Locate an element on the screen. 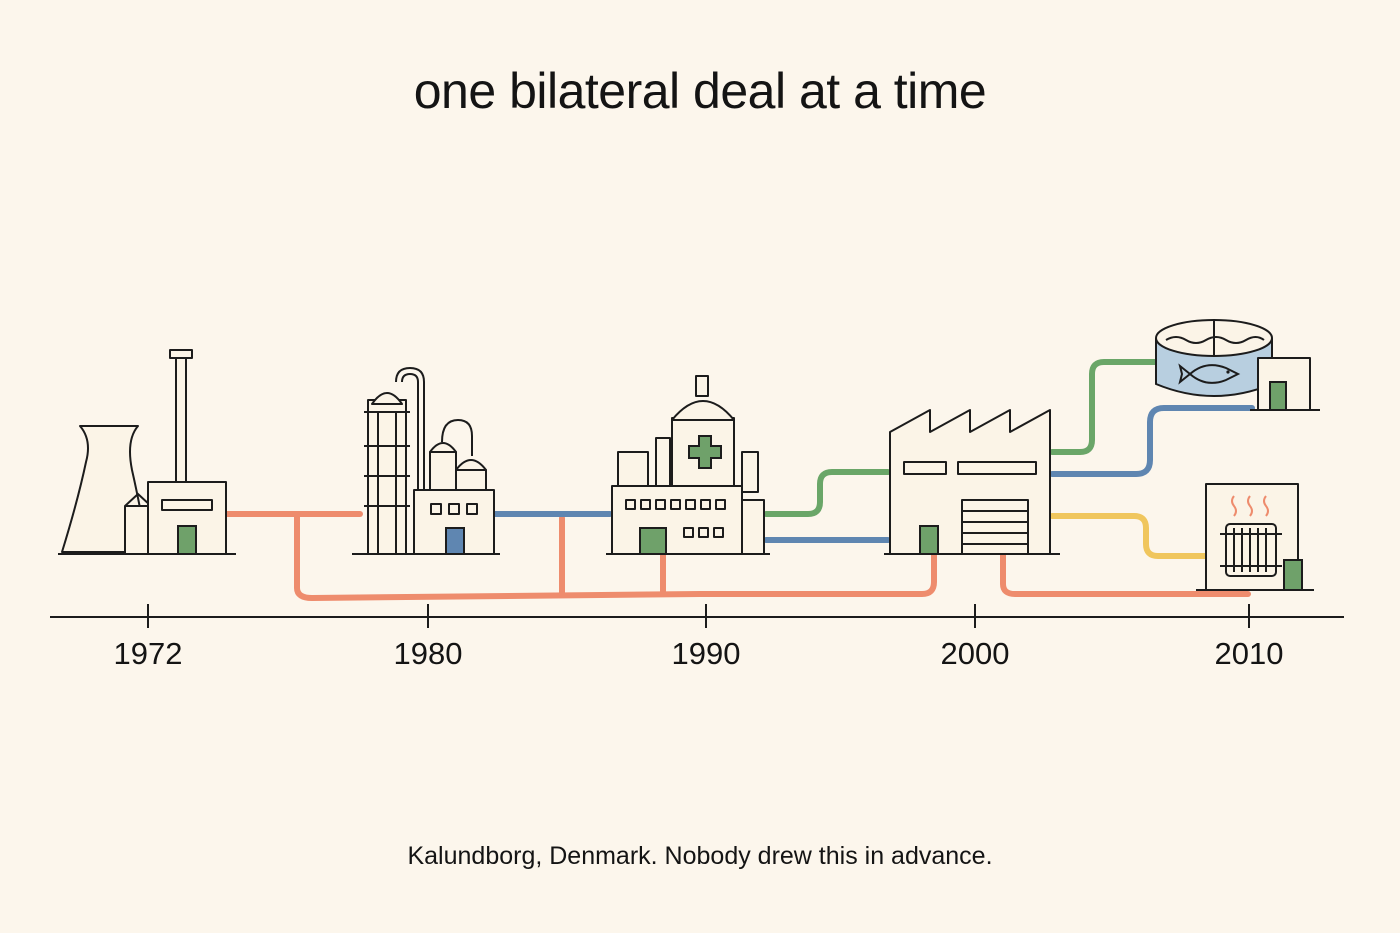 This screenshot has height=933, width=1400. windows is located at coordinates (675, 518).